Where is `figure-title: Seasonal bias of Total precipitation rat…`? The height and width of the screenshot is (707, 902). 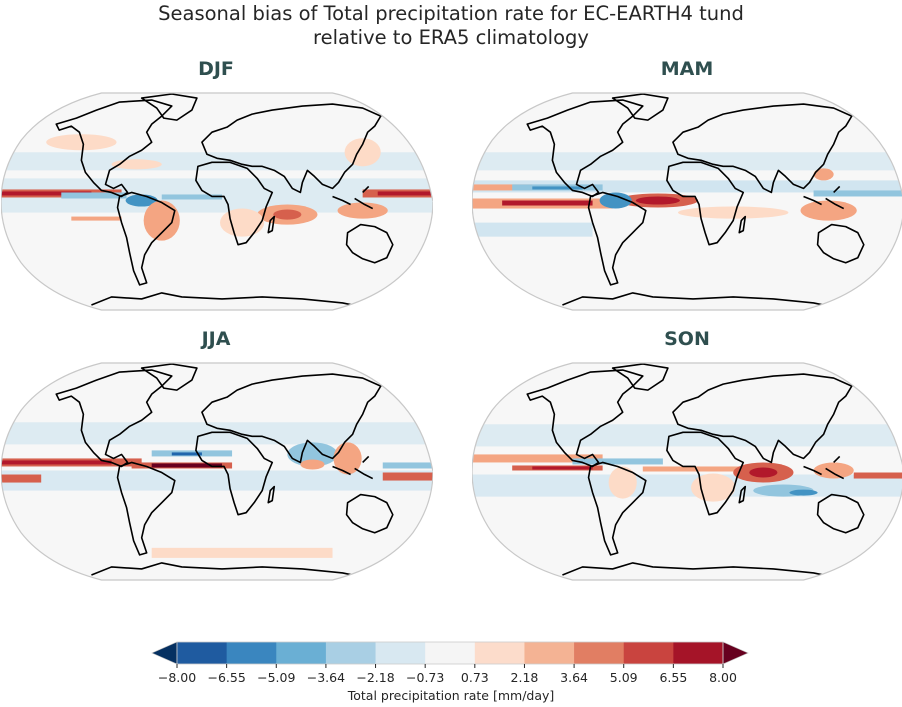 figure-title: Seasonal bias of Total precipitation rat… is located at coordinates (451, 26).